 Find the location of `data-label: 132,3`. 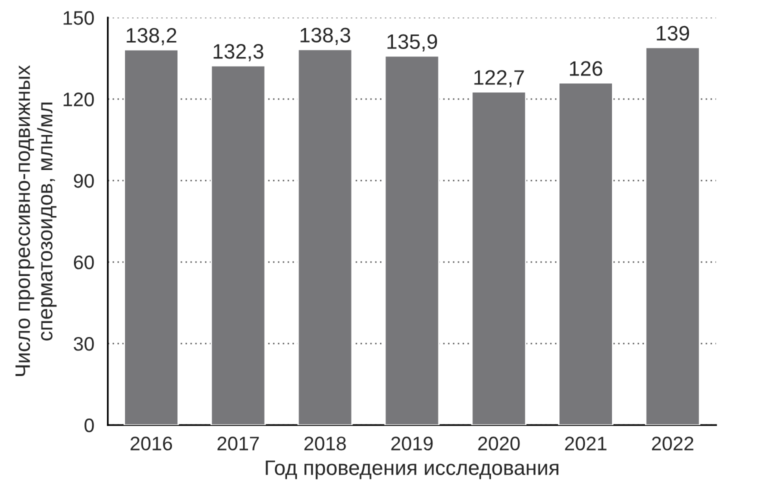

data-label: 132,3 is located at coordinates (239, 53).